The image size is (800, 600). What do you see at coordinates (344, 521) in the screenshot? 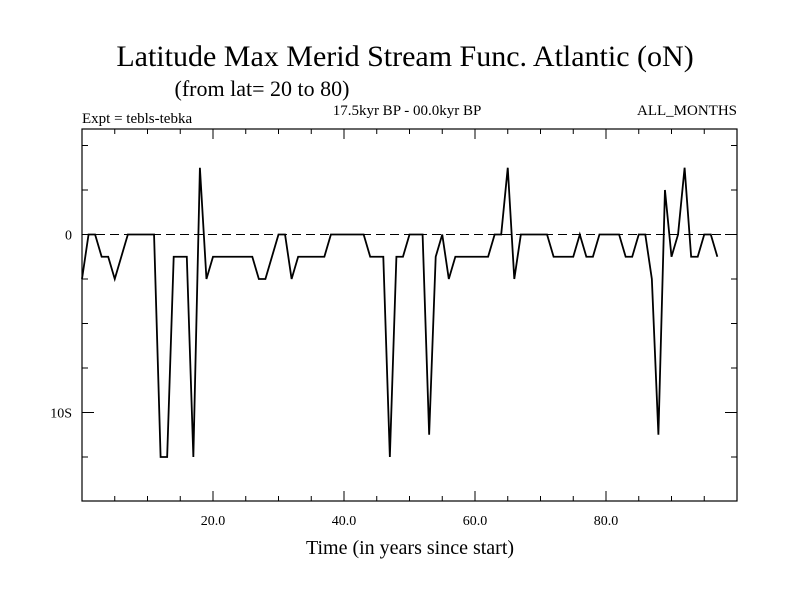
I see `x-tick-label: 40.0` at bounding box center [344, 521].